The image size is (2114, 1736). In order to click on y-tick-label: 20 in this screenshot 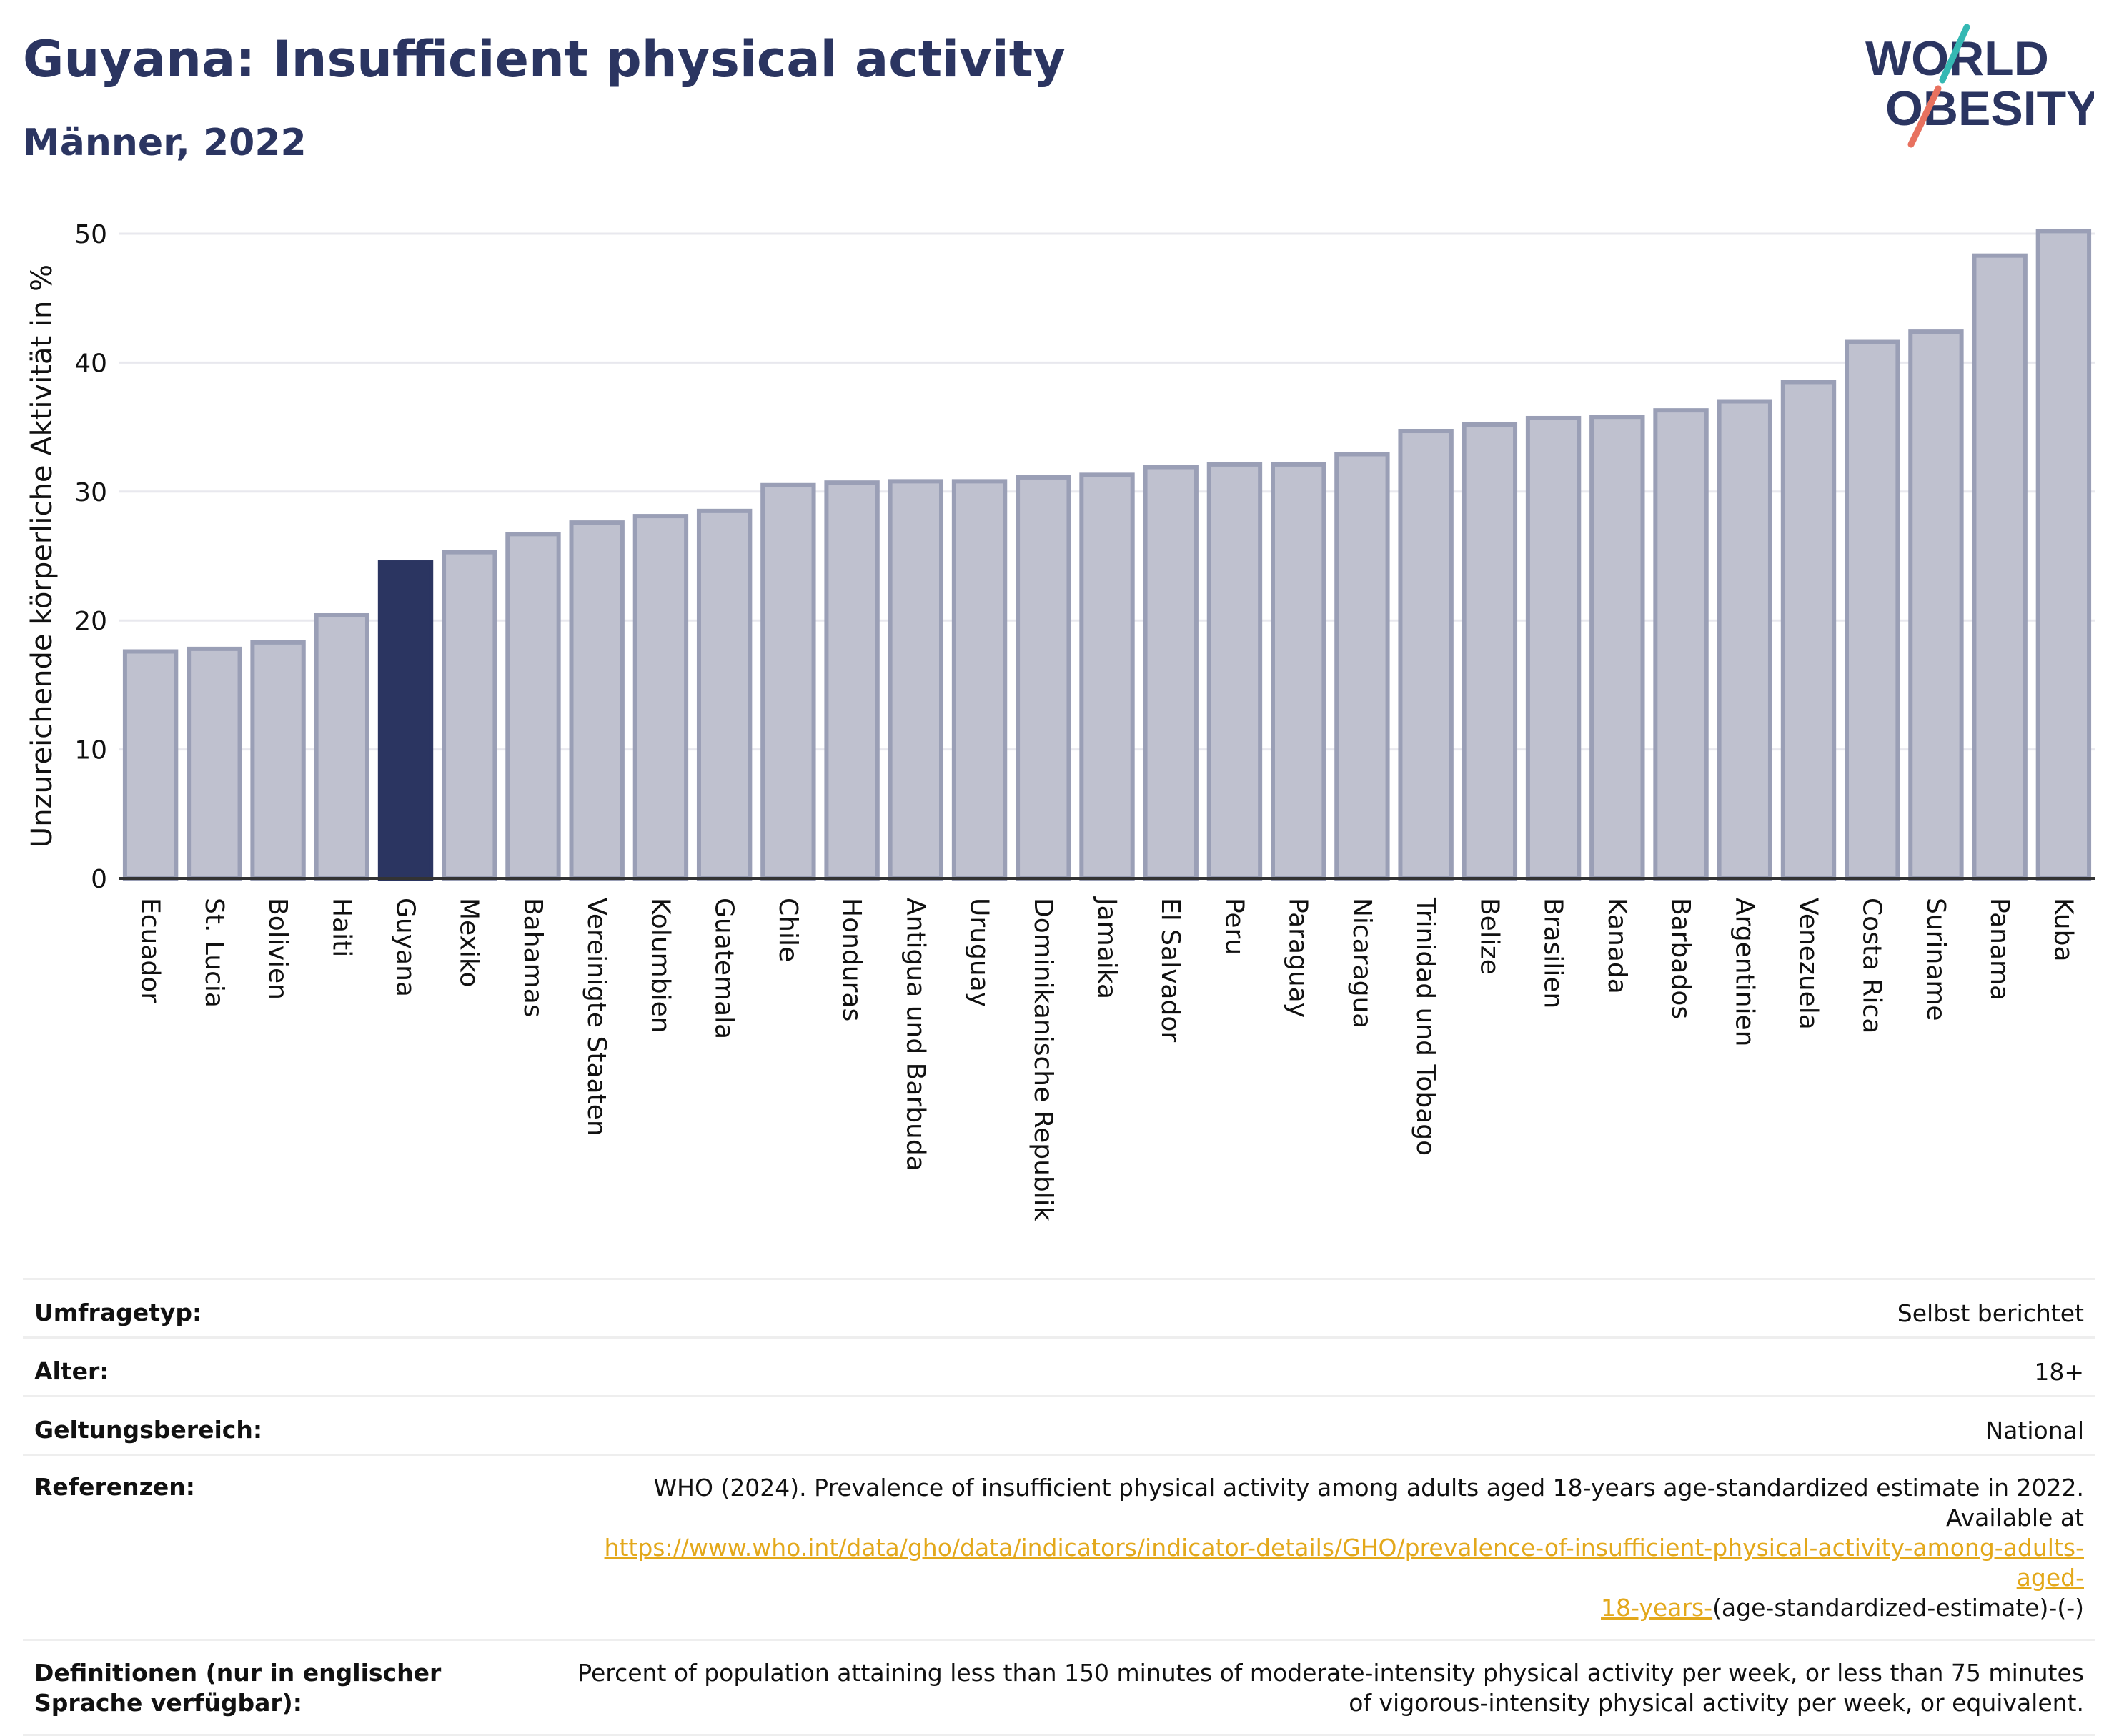, I will do `click(90, 621)`.